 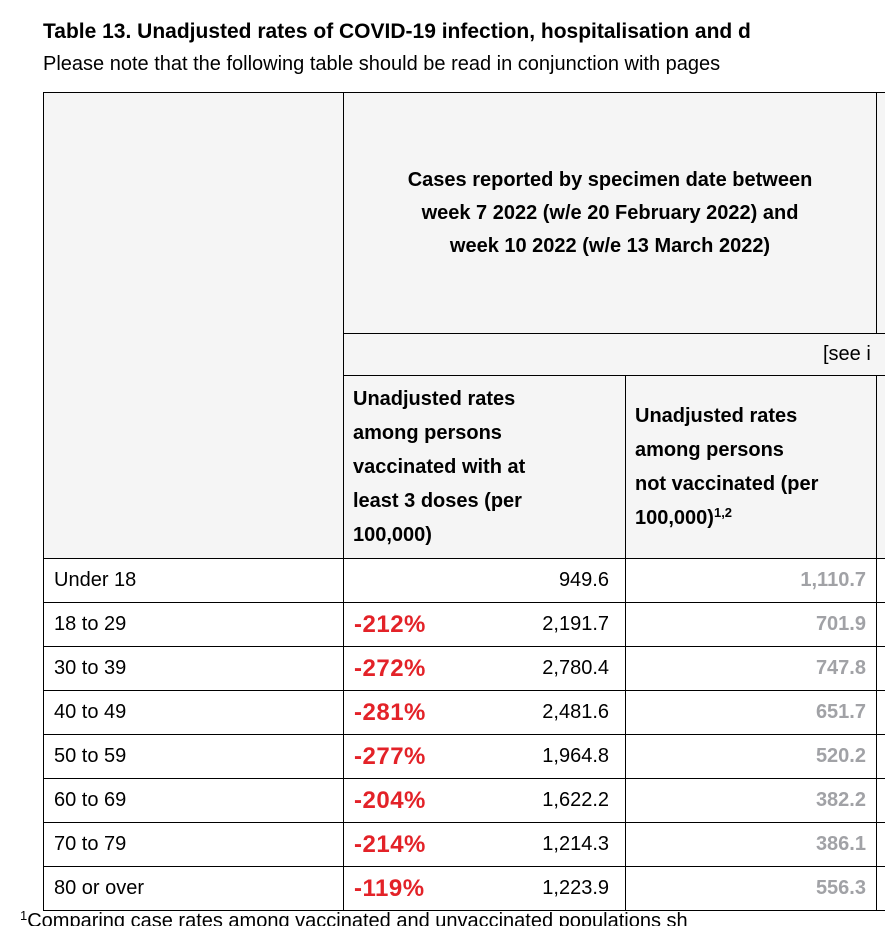 I want to click on unvaccinated-rate-value: 386.1, so click(x=840, y=844).